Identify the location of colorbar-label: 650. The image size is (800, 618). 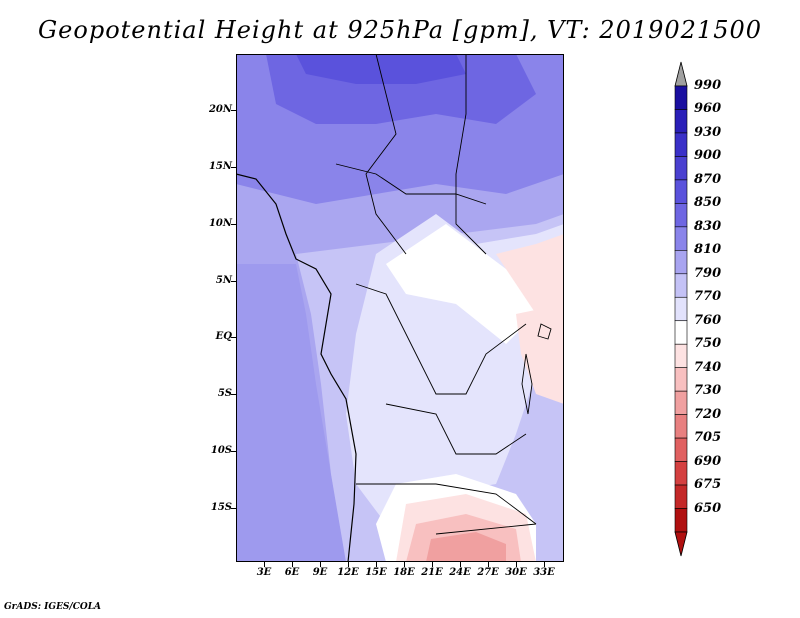
(708, 508).